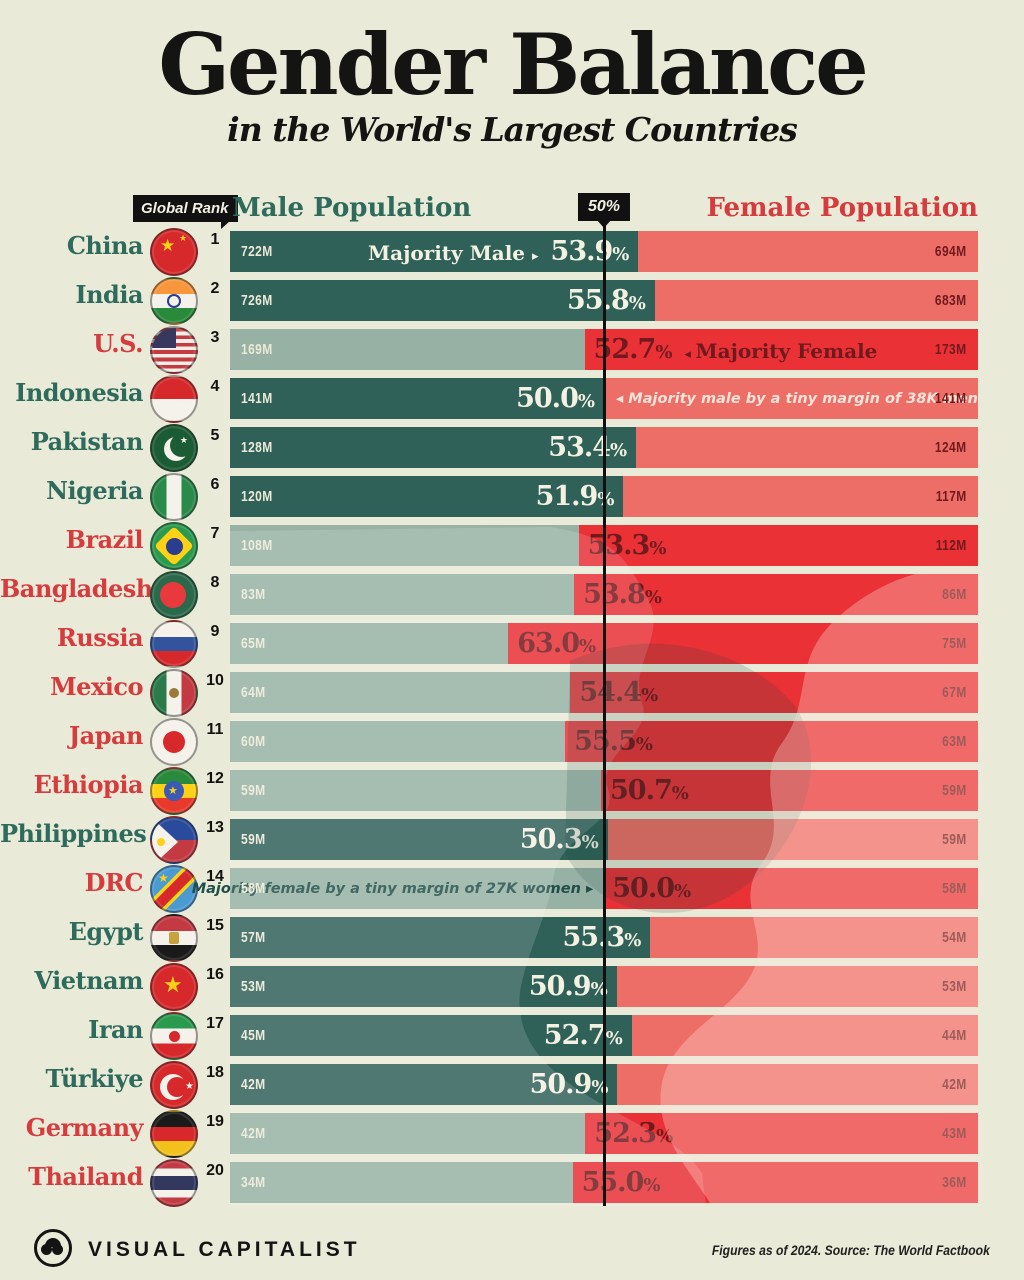 Image resolution: width=1024 pixels, height=1280 pixels. I want to click on bar-pair: 34M 36M 55.0%, so click(604, 1182).